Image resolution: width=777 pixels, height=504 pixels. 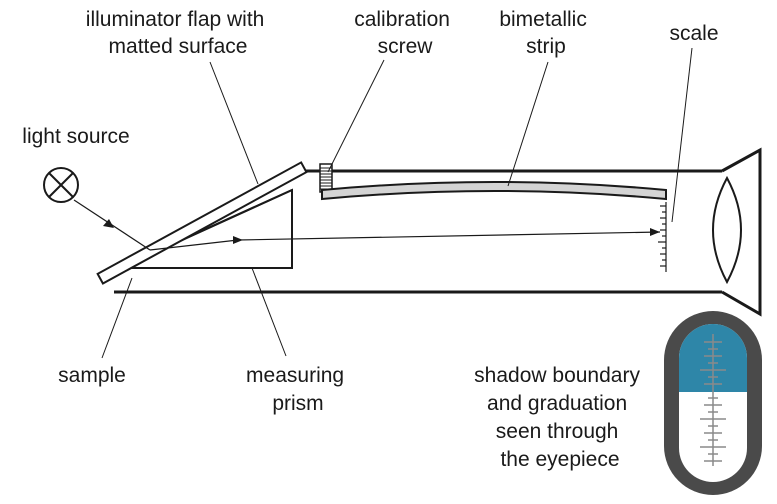 I want to click on bimetallic-strip, so click(x=494, y=191).